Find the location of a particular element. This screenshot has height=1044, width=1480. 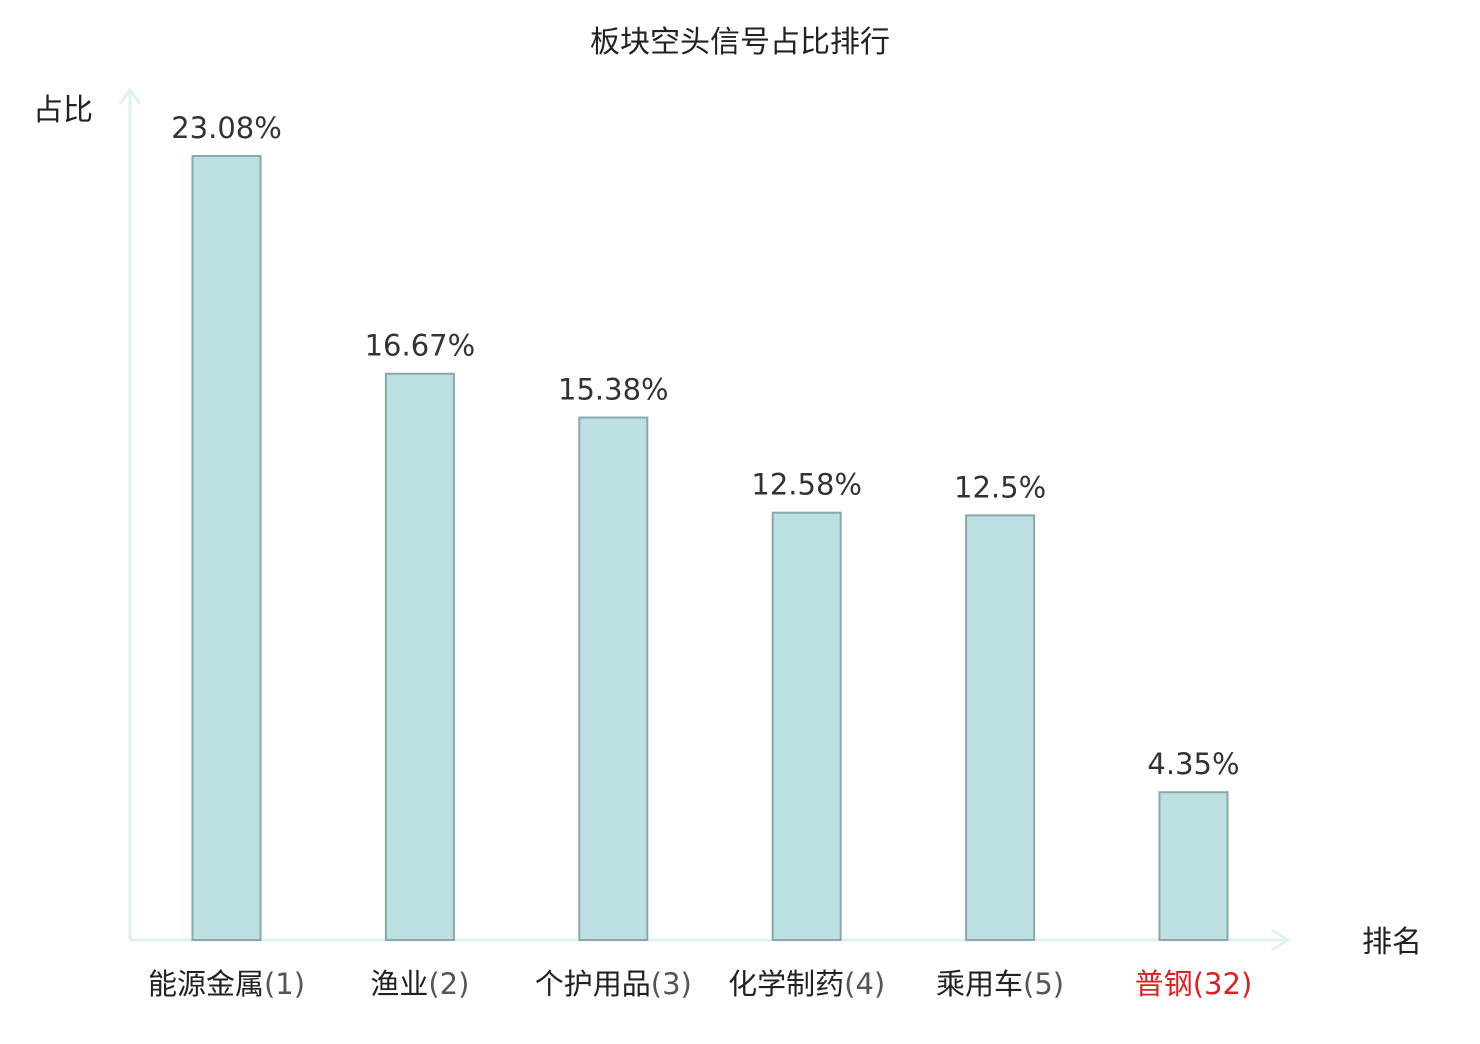

y-axis-arrow is located at coordinates (130, 96).